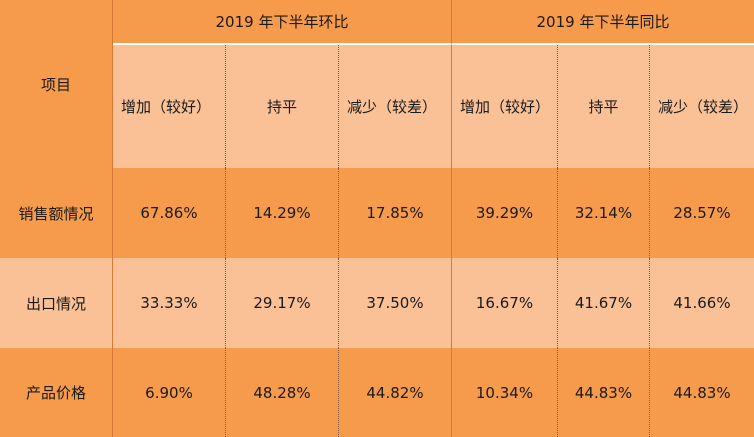  Describe the element at coordinates (282, 392) in the screenshot. I see `table-cell: 48.28%` at that location.